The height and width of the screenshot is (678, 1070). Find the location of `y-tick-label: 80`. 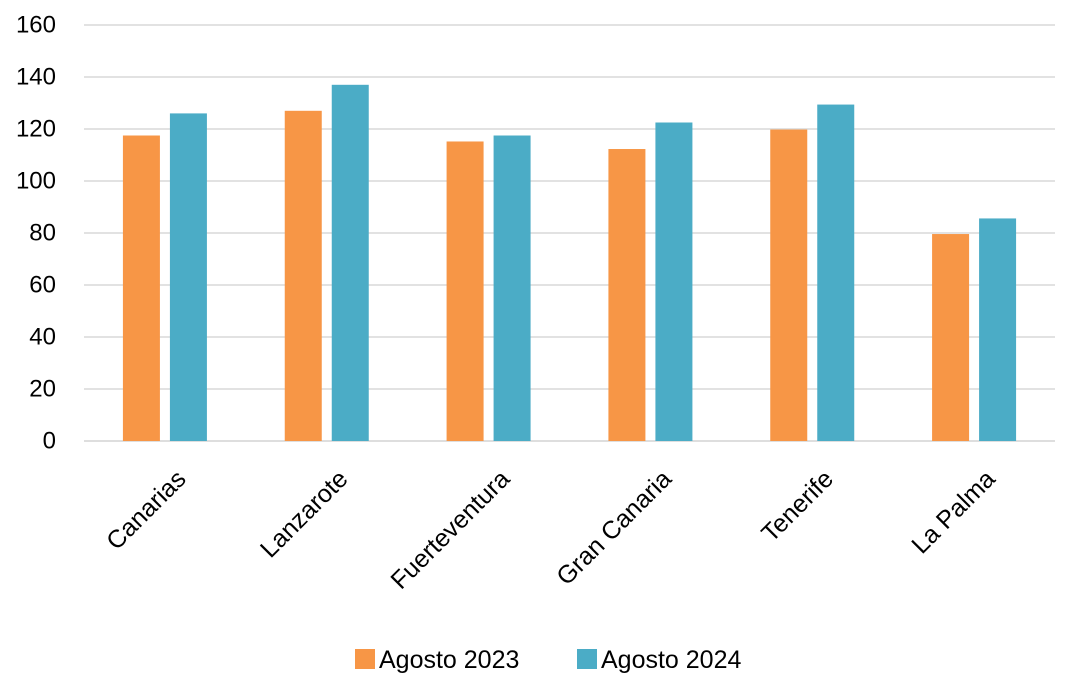

y-tick-label: 80 is located at coordinates (42, 233).